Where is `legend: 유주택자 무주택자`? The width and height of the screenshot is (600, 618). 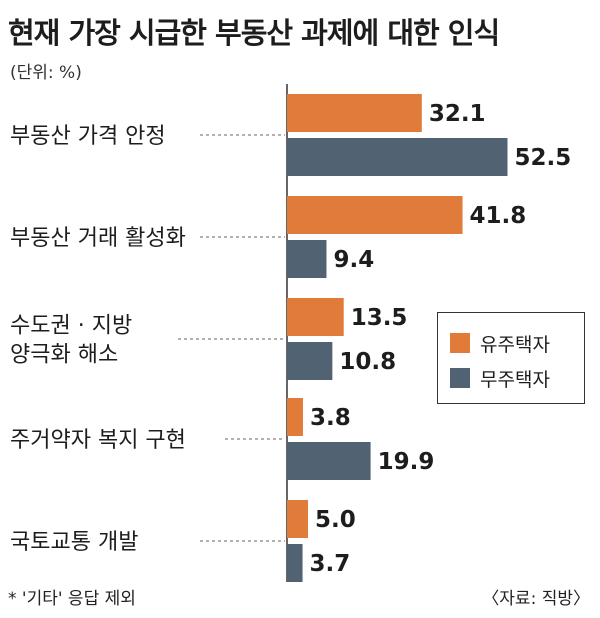
legend: 유주택자 무주택자 is located at coordinates (511, 358).